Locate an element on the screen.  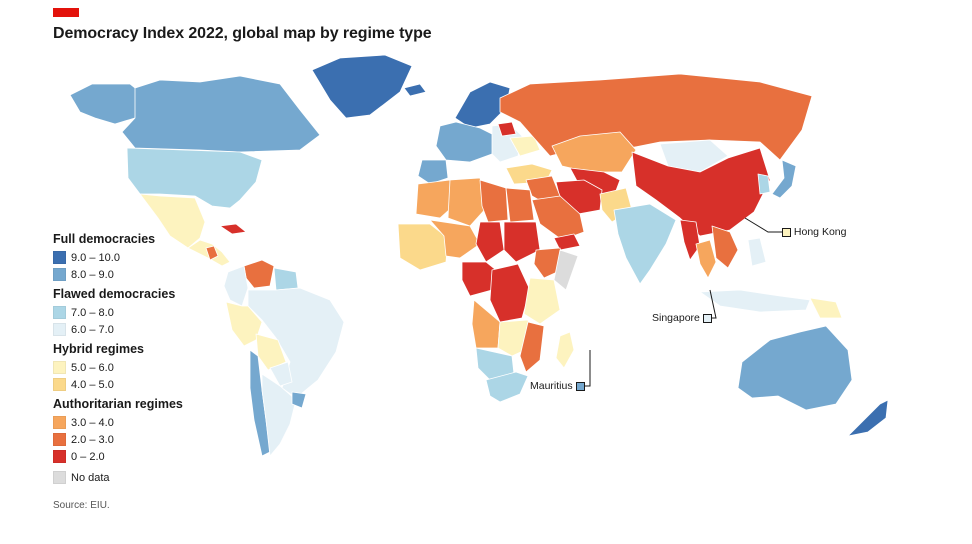
legend-item: 5.0 – 6.0 is located at coordinates (153, 367).